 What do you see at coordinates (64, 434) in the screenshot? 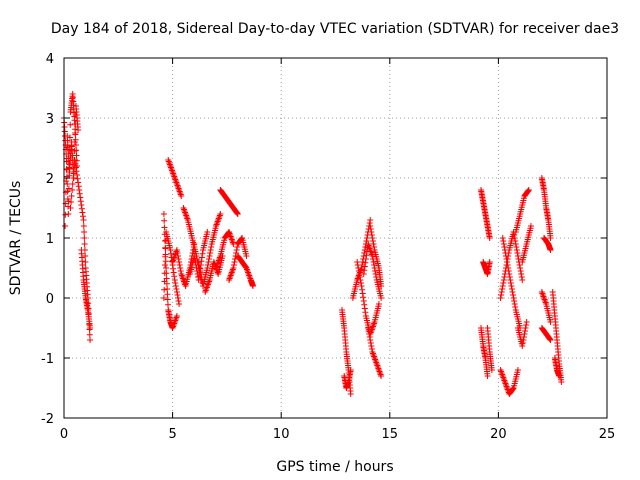
I see `x-tick-label: 0` at bounding box center [64, 434].